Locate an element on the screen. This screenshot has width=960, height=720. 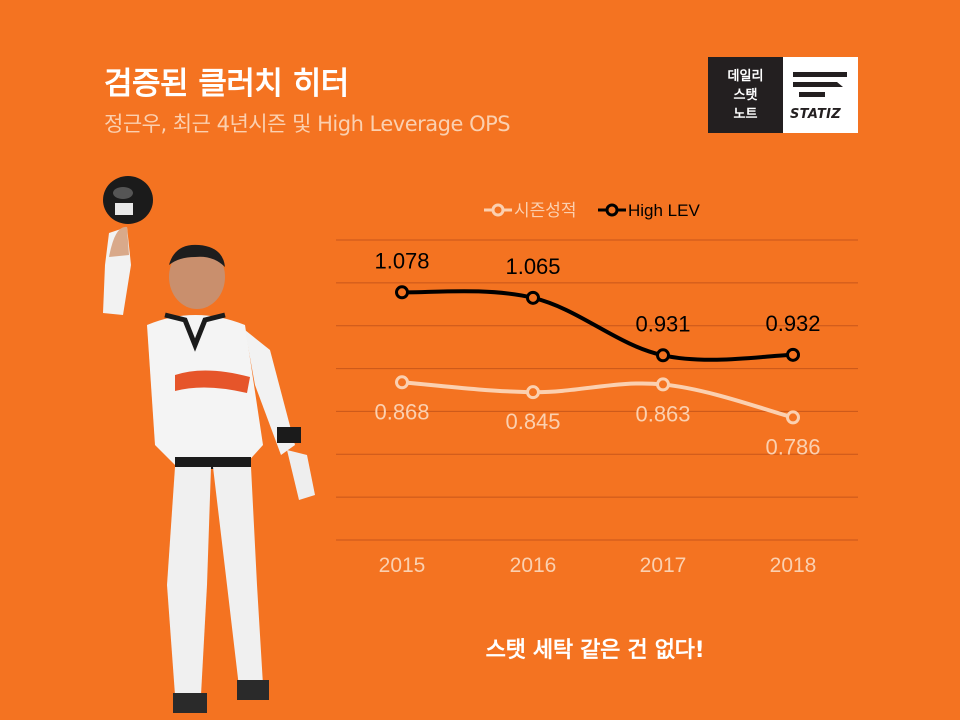
high-lev-line is located at coordinates (597, 325).